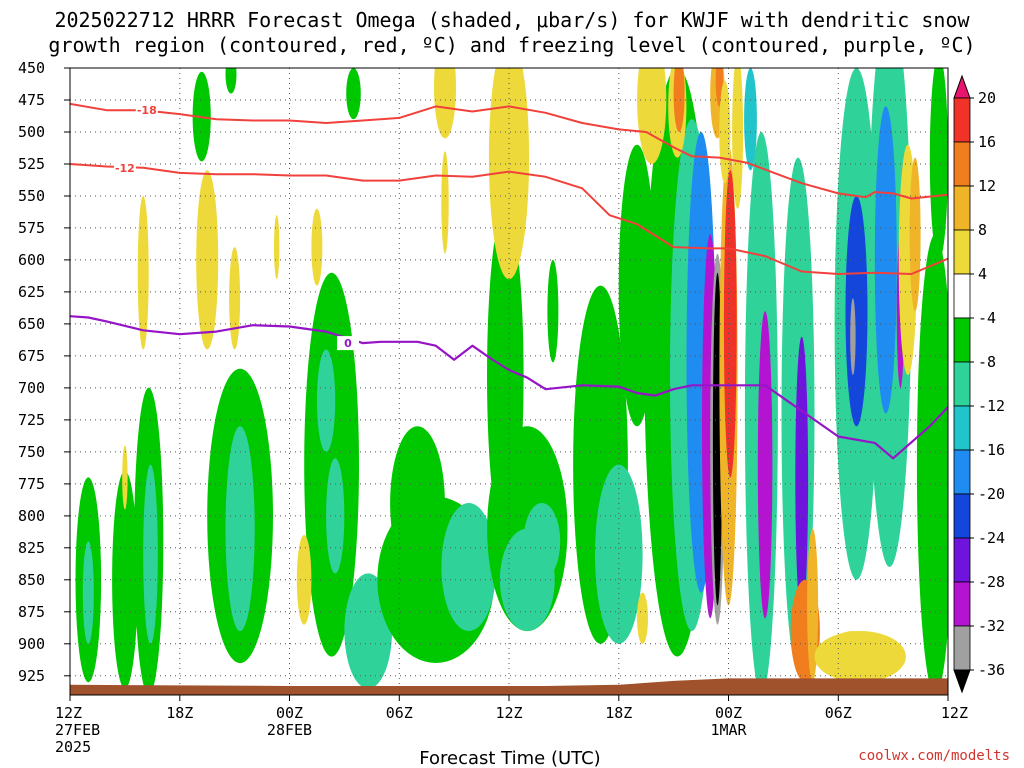 The width and height of the screenshot is (1024, 768). I want to click on colorbar-bottom-arrow, so click(962, 681).